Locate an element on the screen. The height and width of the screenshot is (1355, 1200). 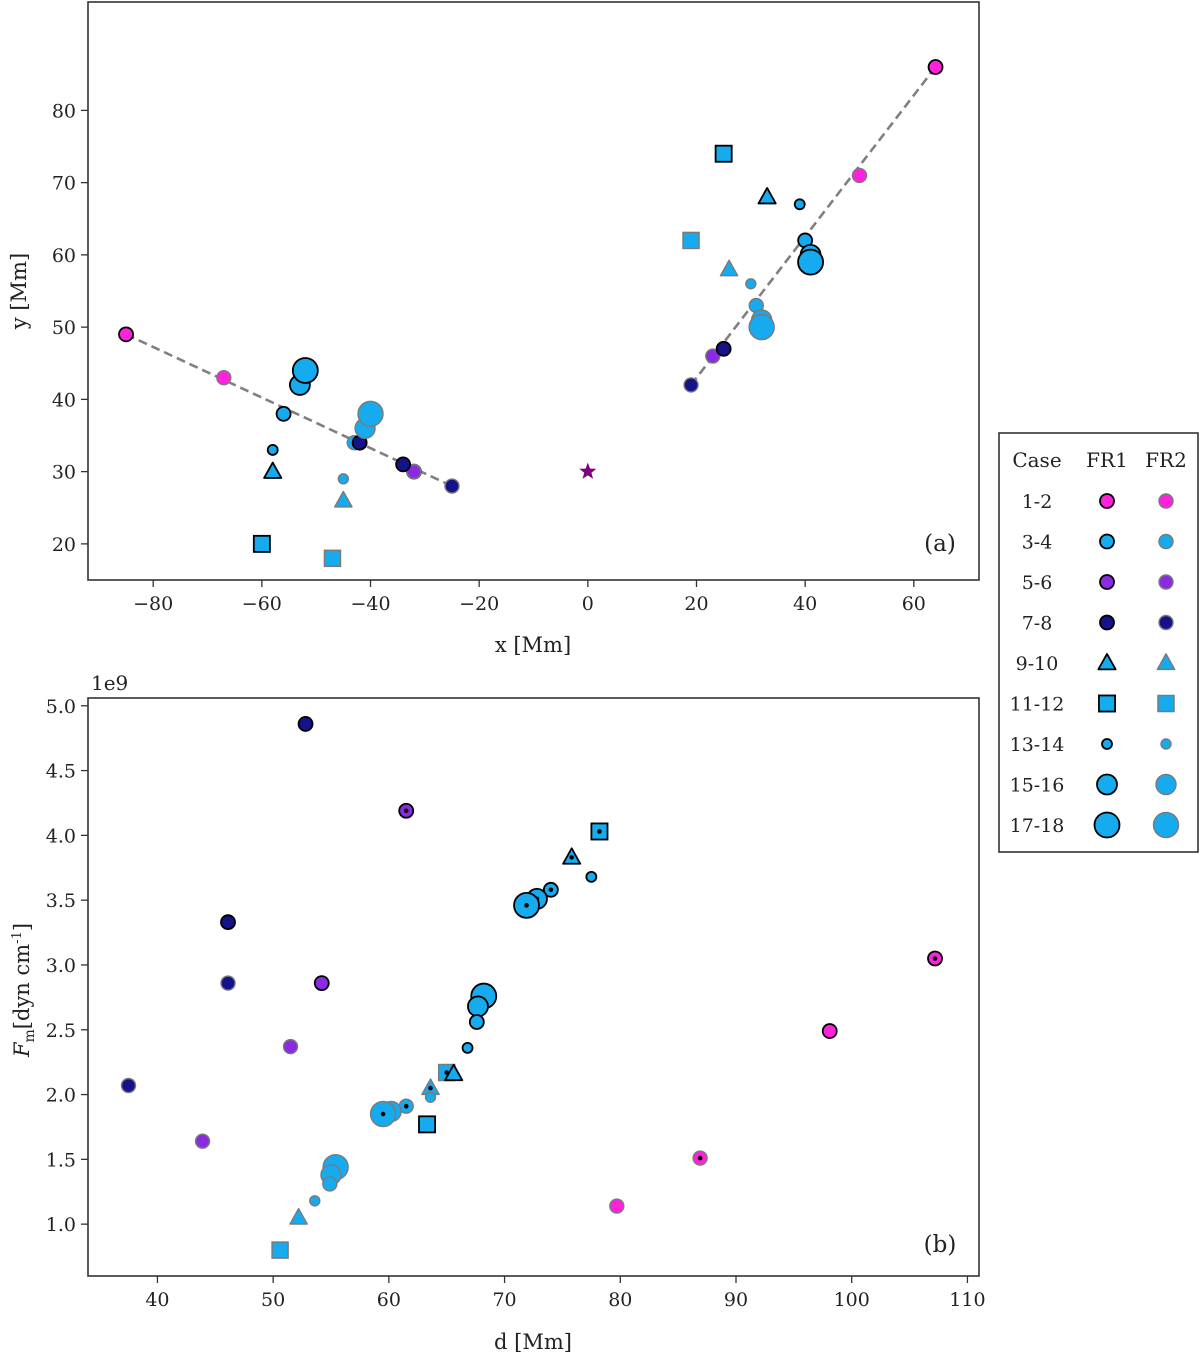
pa-x-tick-label: 40 is located at coordinates (805, 604).